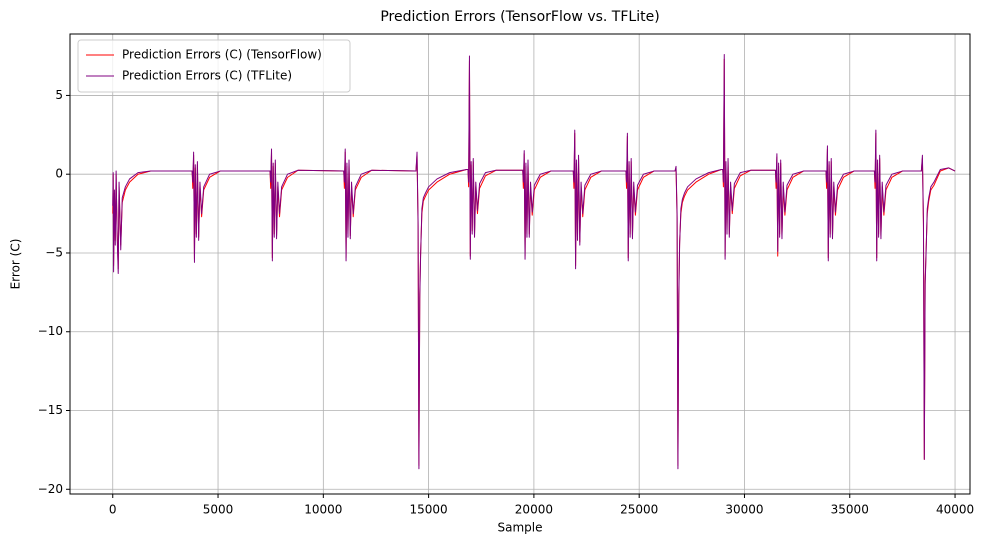 The image size is (1008, 547). I want to click on x-tick-label: 5000, so click(218, 510).